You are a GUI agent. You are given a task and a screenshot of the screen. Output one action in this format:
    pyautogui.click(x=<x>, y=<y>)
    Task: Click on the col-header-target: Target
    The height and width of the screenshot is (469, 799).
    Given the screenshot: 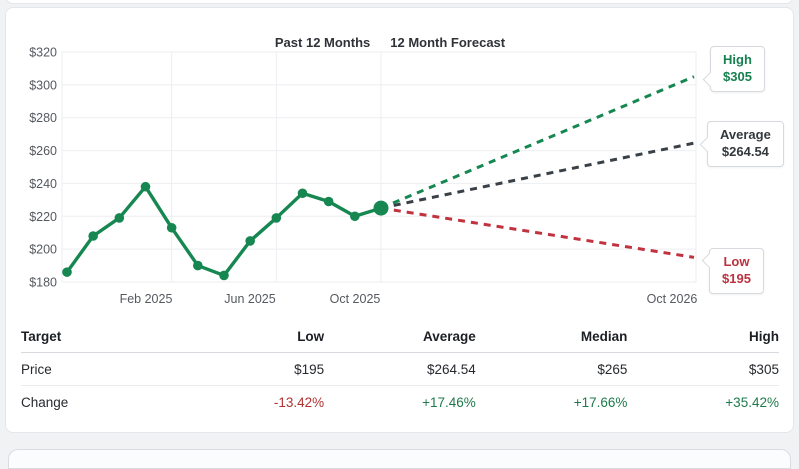 What is the action you would take?
    pyautogui.click(x=41, y=336)
    